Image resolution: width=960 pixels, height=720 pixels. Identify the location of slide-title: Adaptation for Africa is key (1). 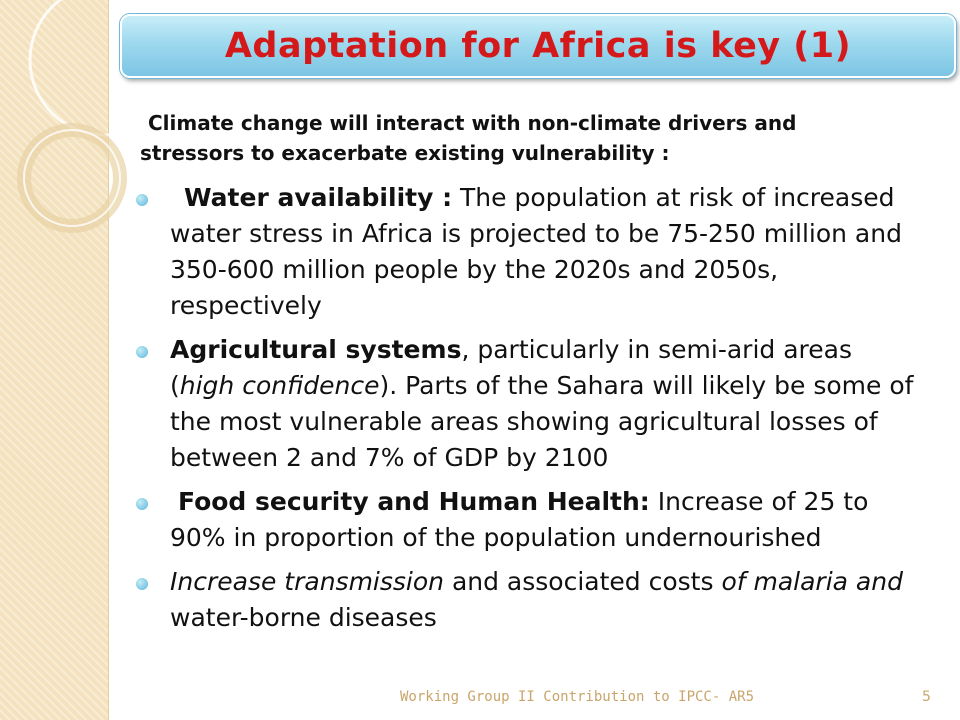
(538, 46).